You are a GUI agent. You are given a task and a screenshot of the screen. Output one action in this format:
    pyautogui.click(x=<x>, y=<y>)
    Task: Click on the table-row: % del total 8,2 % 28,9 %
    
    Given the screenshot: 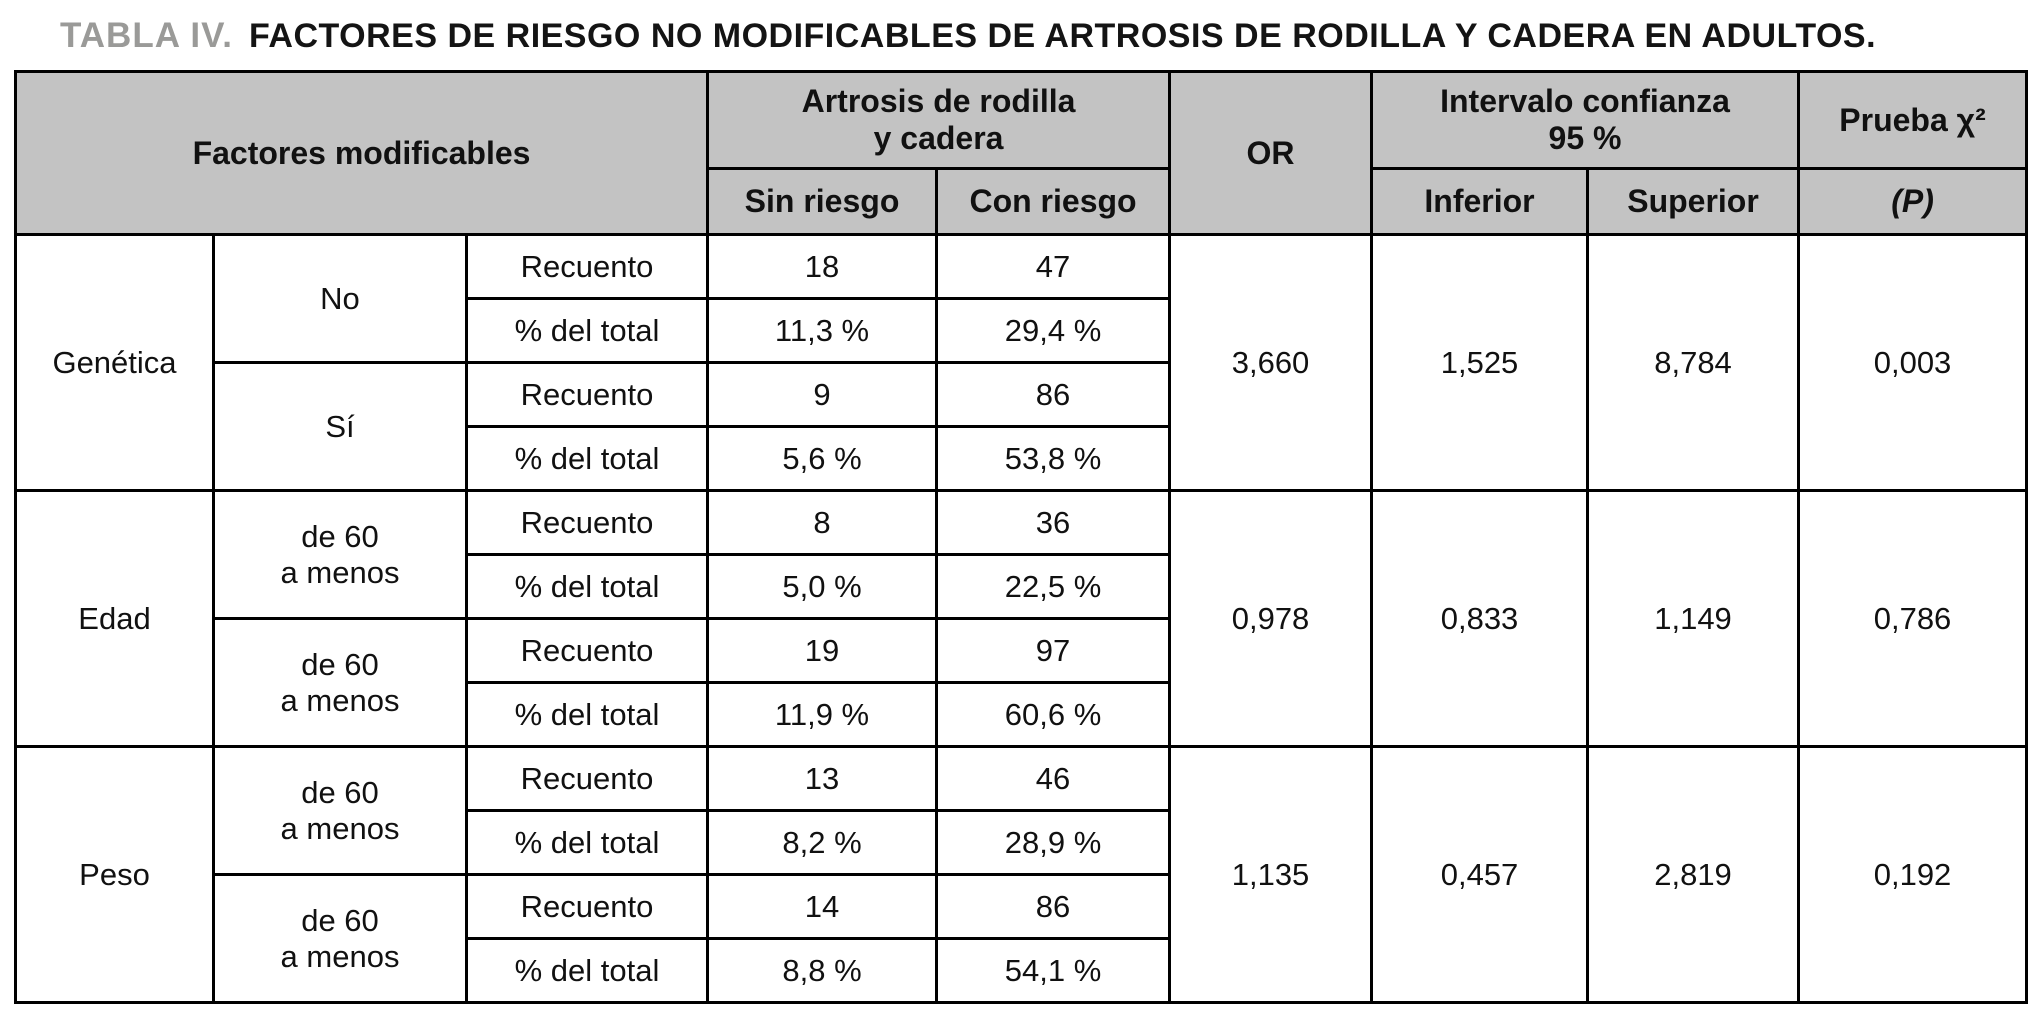 What is the action you would take?
    pyautogui.click(x=1021, y=842)
    